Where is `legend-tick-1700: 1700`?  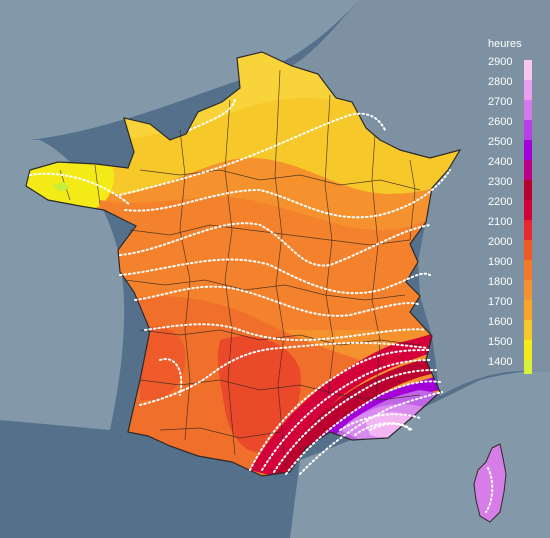
legend-tick-1700: 1700 is located at coordinates (500, 302).